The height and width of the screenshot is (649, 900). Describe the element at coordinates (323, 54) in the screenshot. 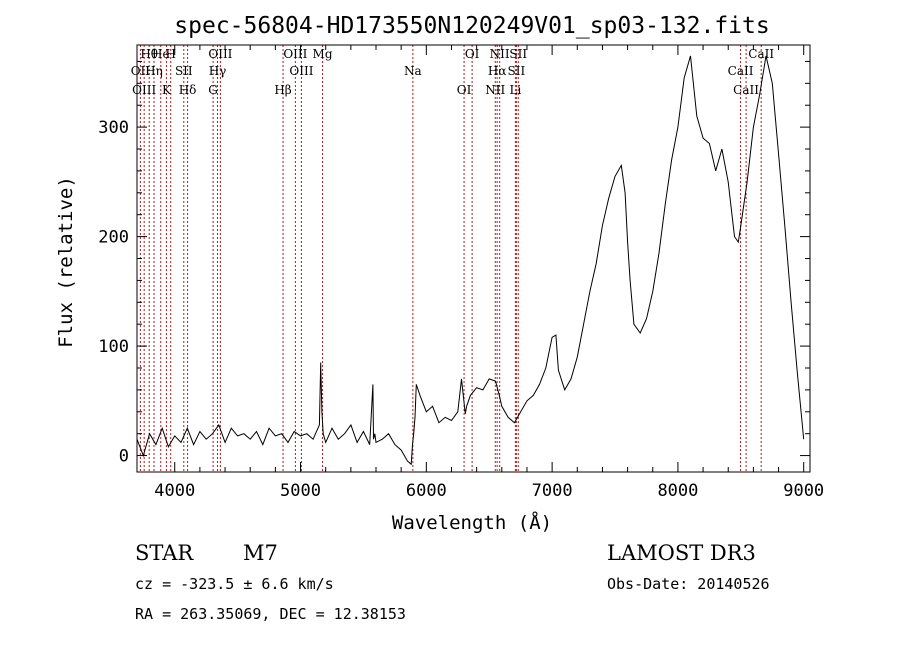

I see `line-marker-label: Mg` at that location.